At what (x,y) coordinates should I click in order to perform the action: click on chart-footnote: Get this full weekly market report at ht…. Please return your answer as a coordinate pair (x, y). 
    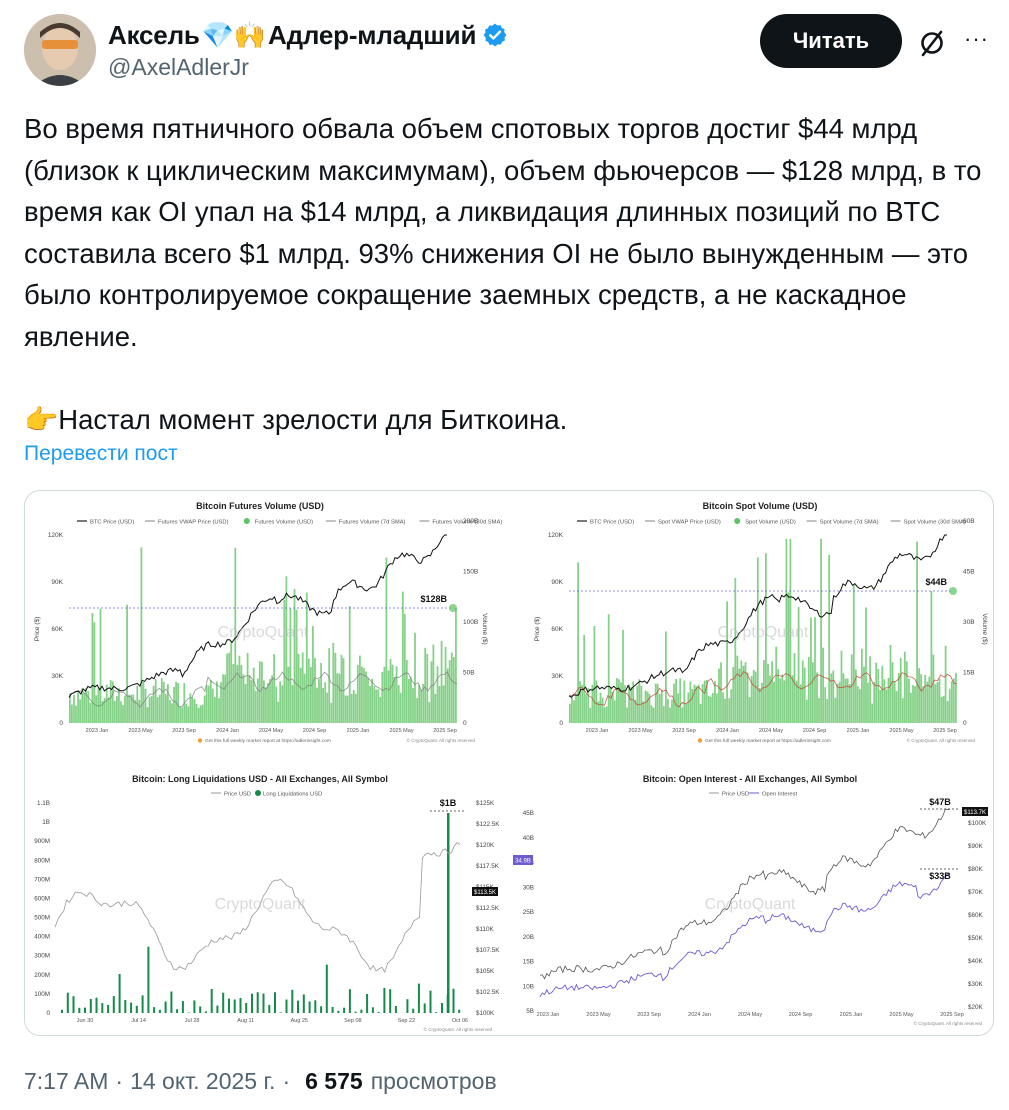
    Looking at the image, I should click on (768, 741).